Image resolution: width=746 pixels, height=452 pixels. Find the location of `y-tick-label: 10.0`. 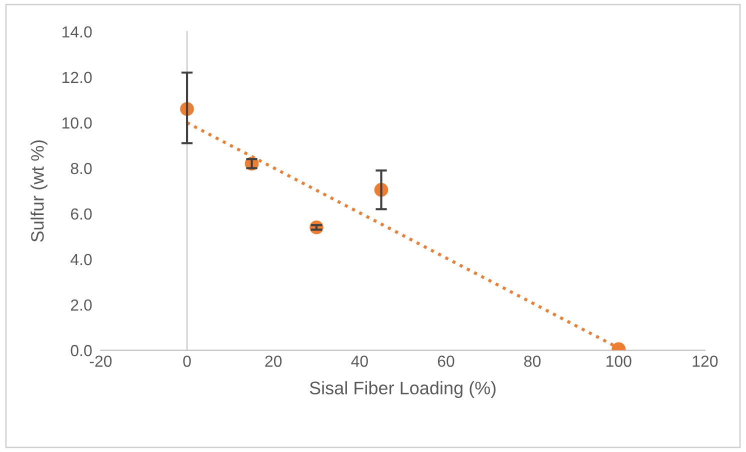

y-tick-label: 10.0 is located at coordinates (77, 123).